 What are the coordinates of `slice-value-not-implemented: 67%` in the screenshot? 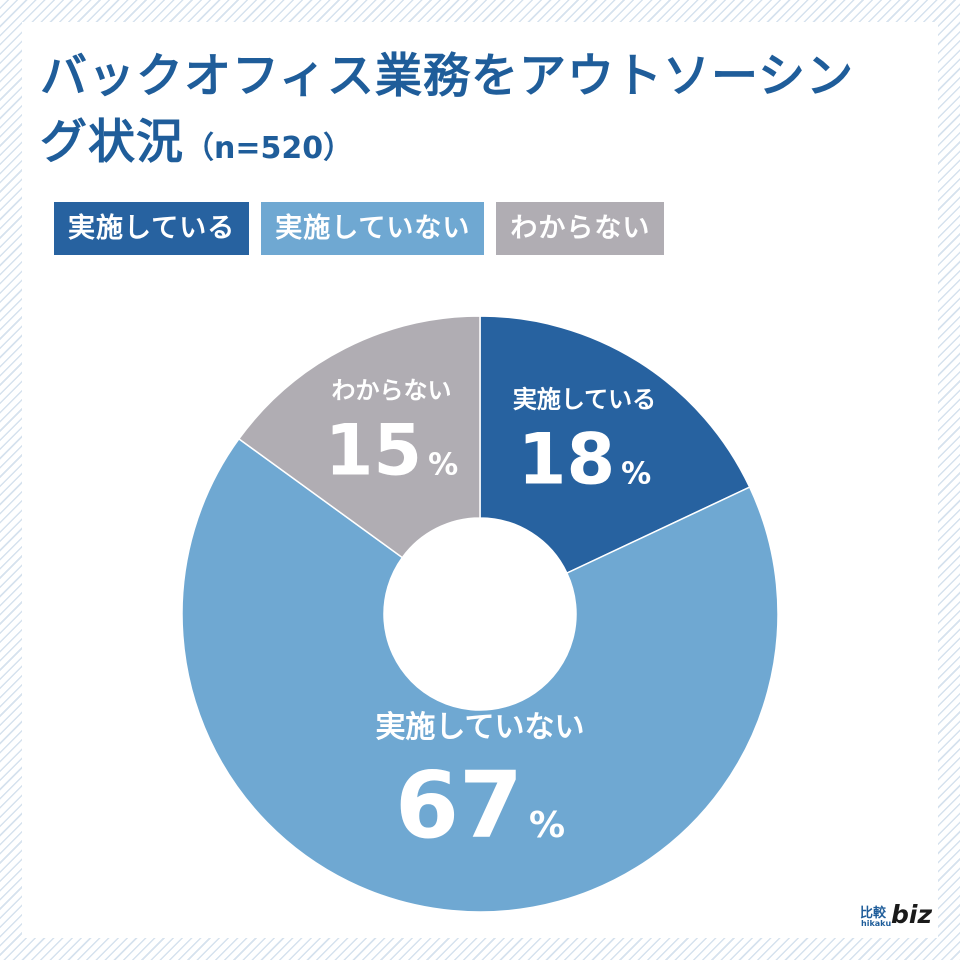 It's located at (480, 805).